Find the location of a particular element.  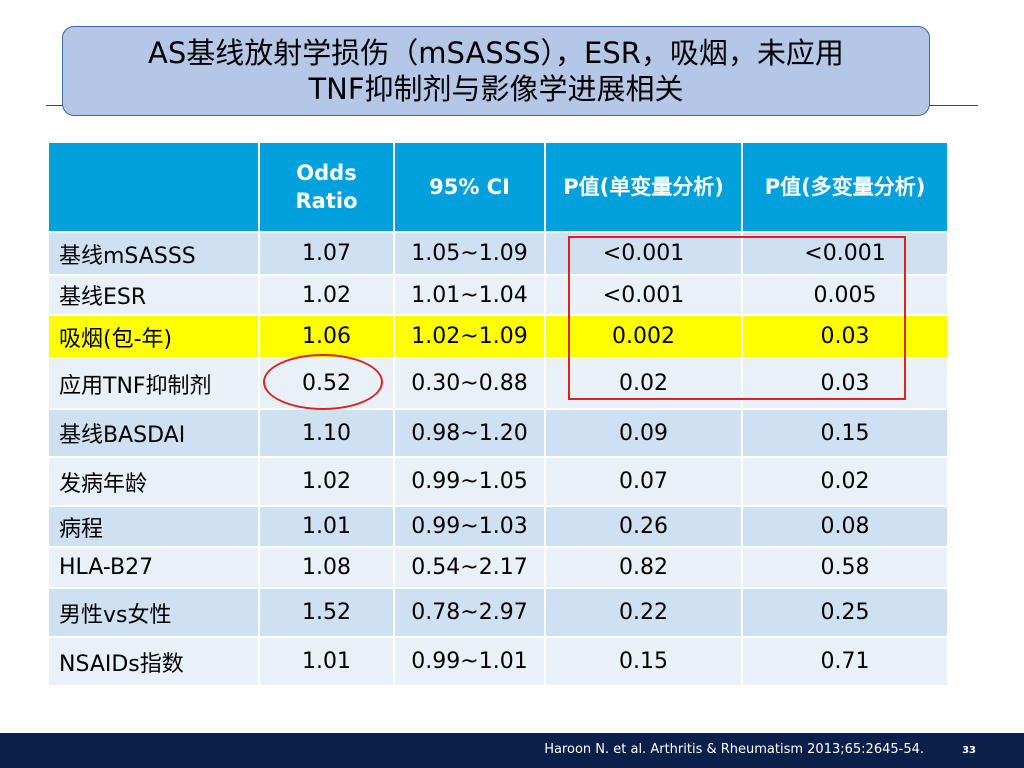

table-row: 基线BASDAI 1.10 0.98~1.20 0.09 0.15 is located at coordinates (498, 433).